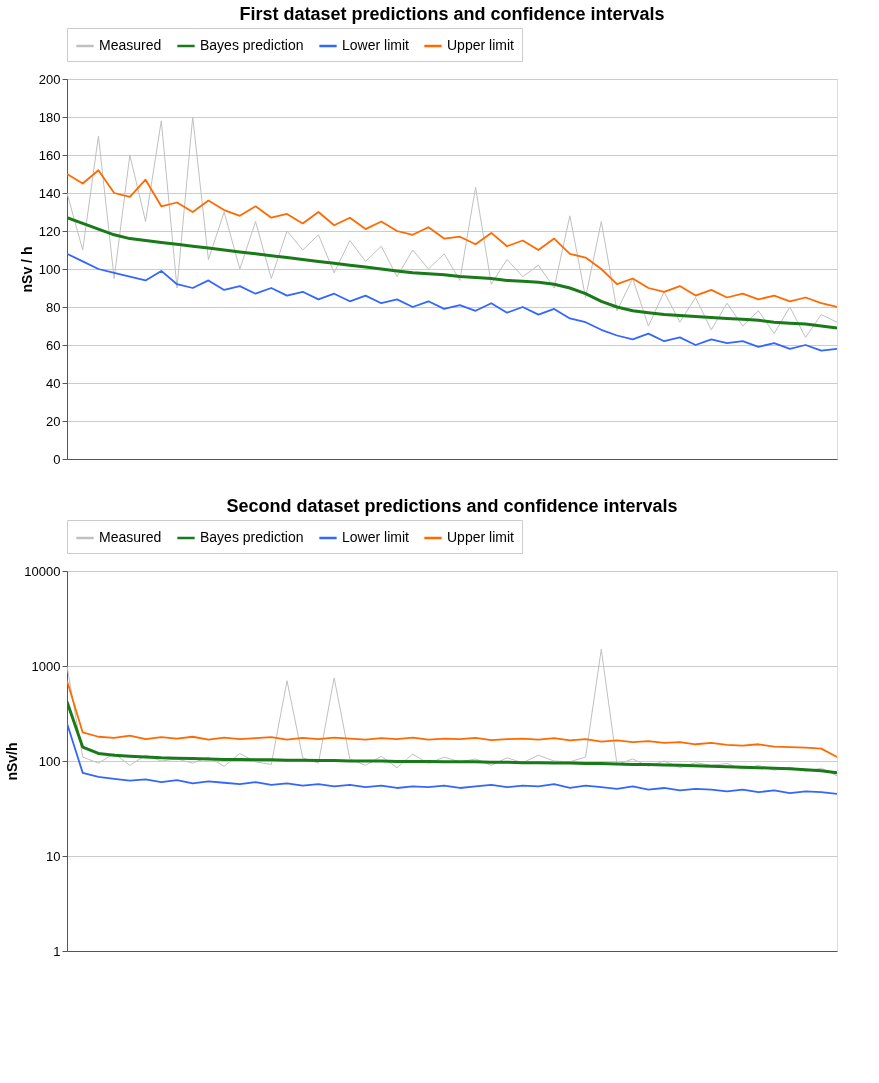 Image resolution: width=879 pixels, height=1083 pixels. Describe the element at coordinates (49, 155) in the screenshot. I see `y-tick-label: 160` at that location.